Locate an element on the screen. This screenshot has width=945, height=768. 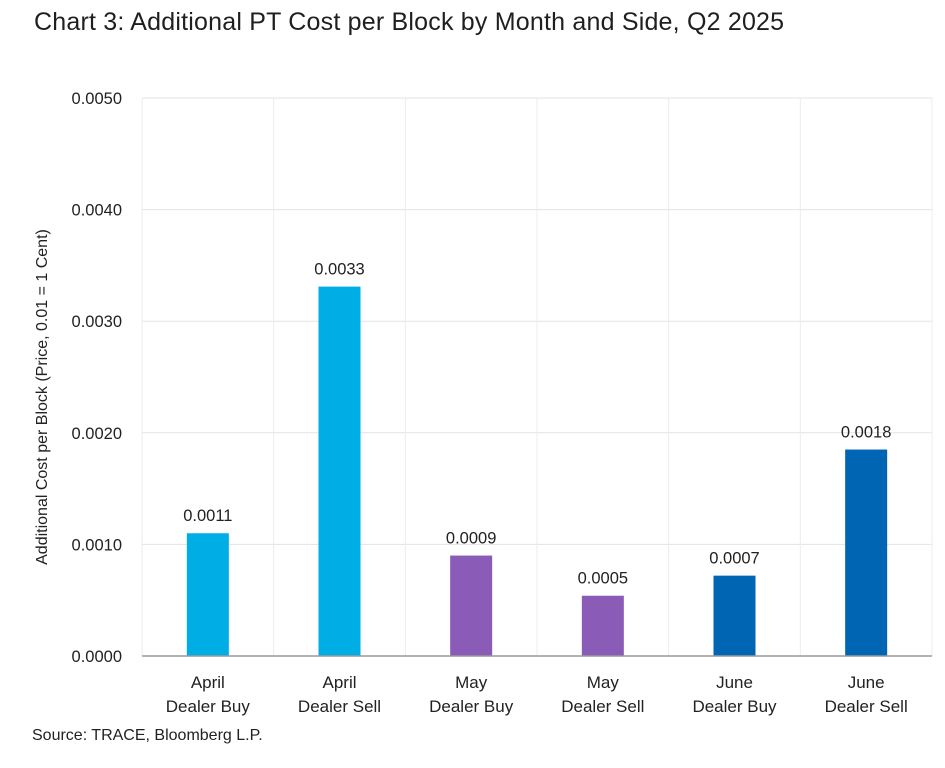
data-label: 0.0005 is located at coordinates (603, 579).